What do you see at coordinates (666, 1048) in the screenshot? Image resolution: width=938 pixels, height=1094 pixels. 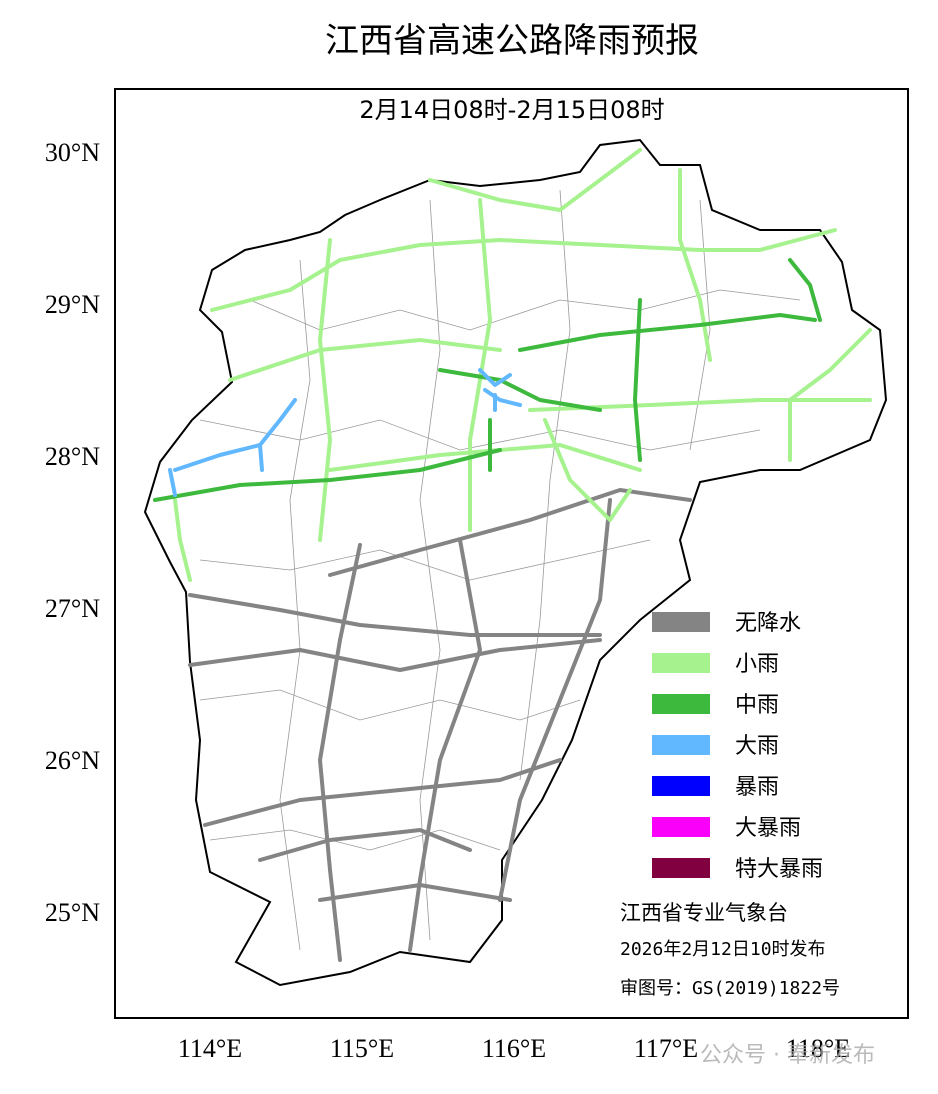 I see `lon-label: 117°E` at bounding box center [666, 1048].